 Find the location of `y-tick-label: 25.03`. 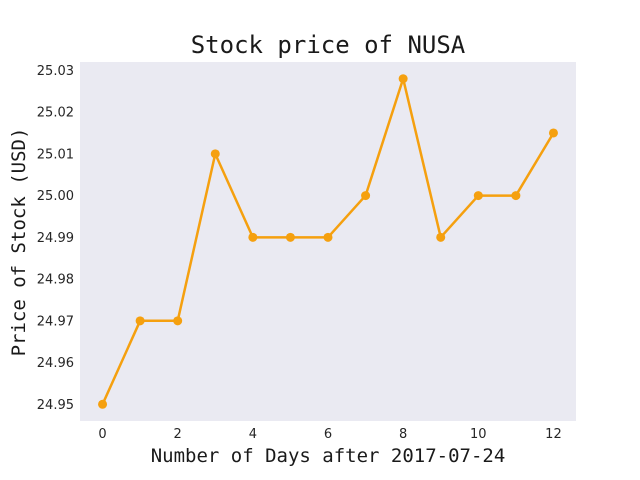

y-tick-label: 25.03 is located at coordinates (55, 71).